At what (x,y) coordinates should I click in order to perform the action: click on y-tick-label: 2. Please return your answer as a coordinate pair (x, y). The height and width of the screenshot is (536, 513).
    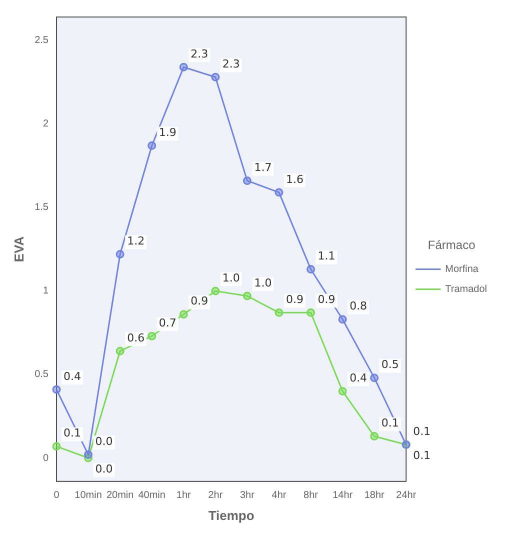
    Looking at the image, I should click on (45, 124).